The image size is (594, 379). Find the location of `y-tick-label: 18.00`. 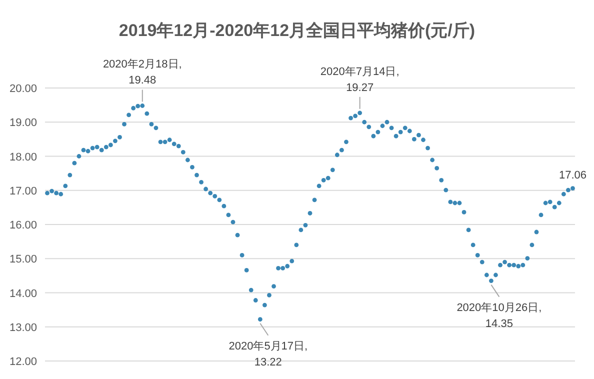

y-tick-label: 18.00 is located at coordinates (23, 157).